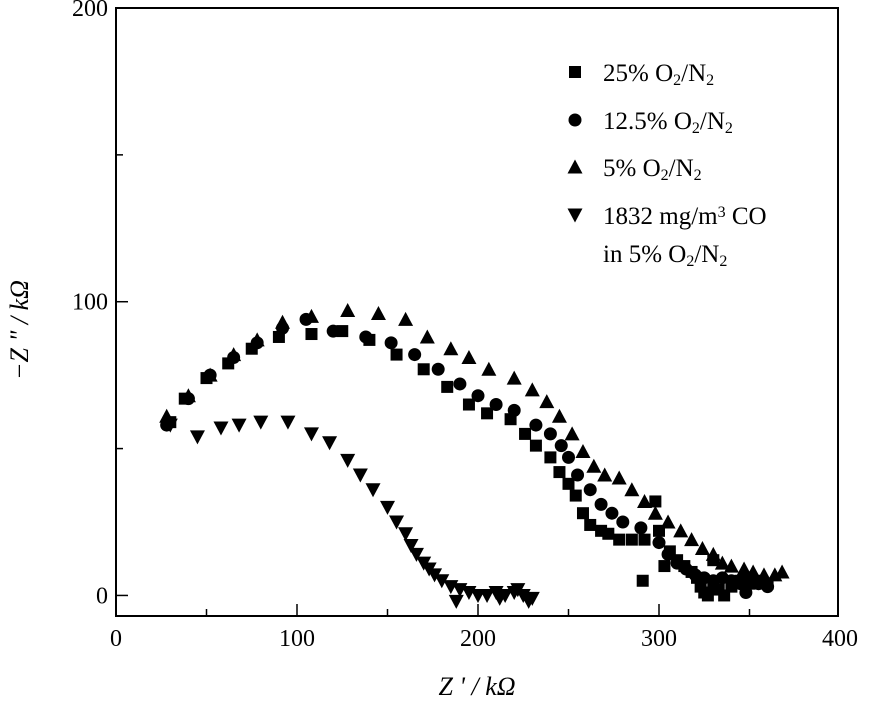  What do you see at coordinates (102, 596) in the screenshot?
I see `y-tick-label: 0` at bounding box center [102, 596].